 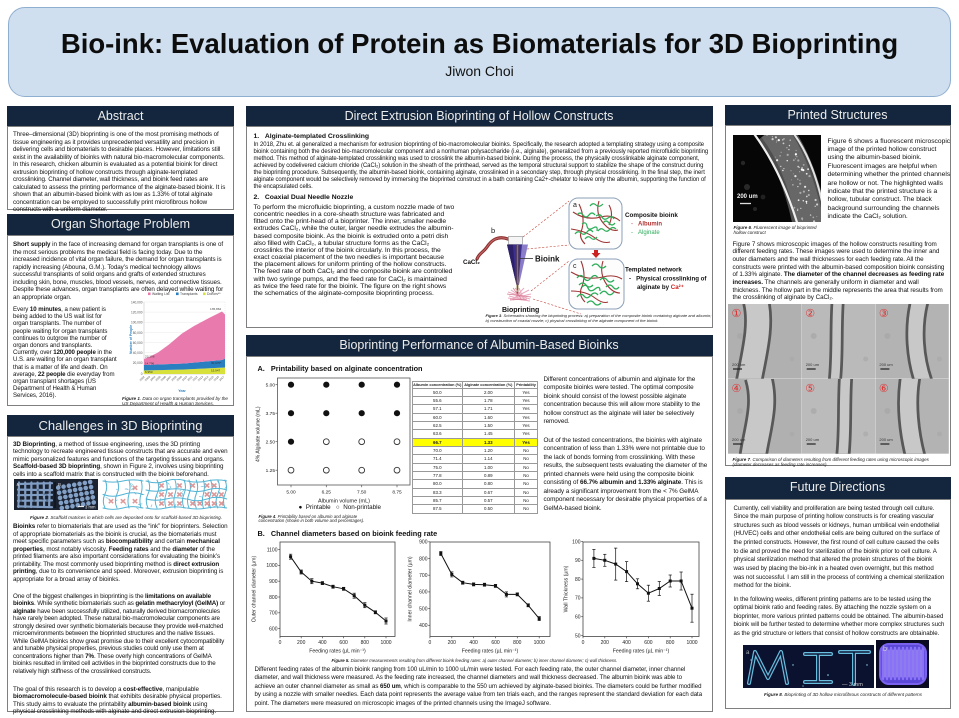 What do you see at coordinates (137, 323) in the screenshot?
I see `svg-text: 100,000` at bounding box center [137, 323].